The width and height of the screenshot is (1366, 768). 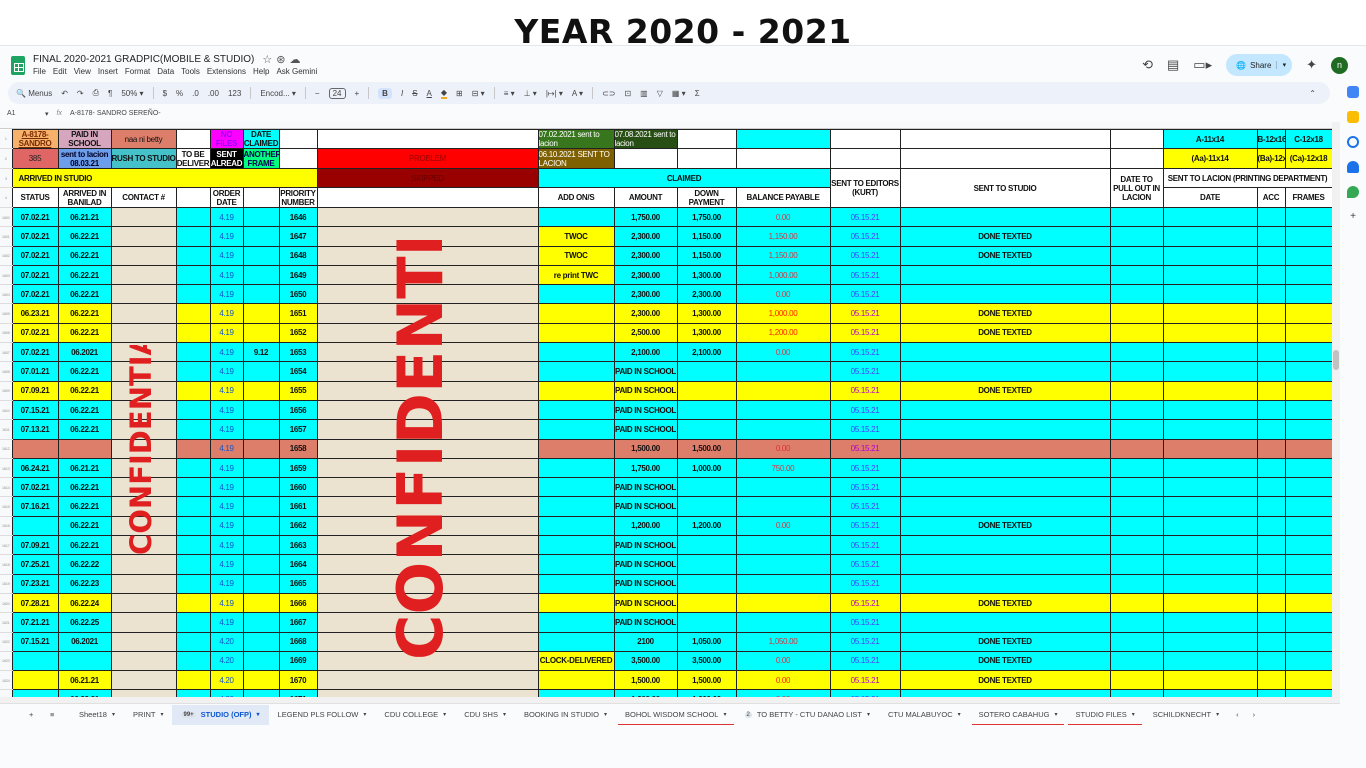 I want to click on cell-status: 07.02.21, so click(x=35, y=294).